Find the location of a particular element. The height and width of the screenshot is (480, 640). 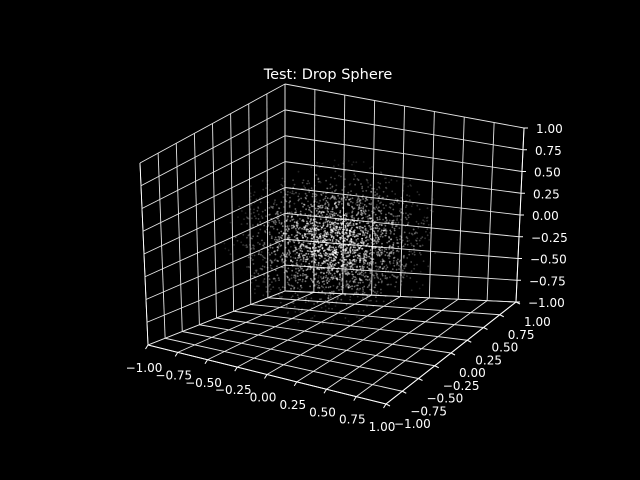

grid-line-left-y is located at coordinates (232, 212).